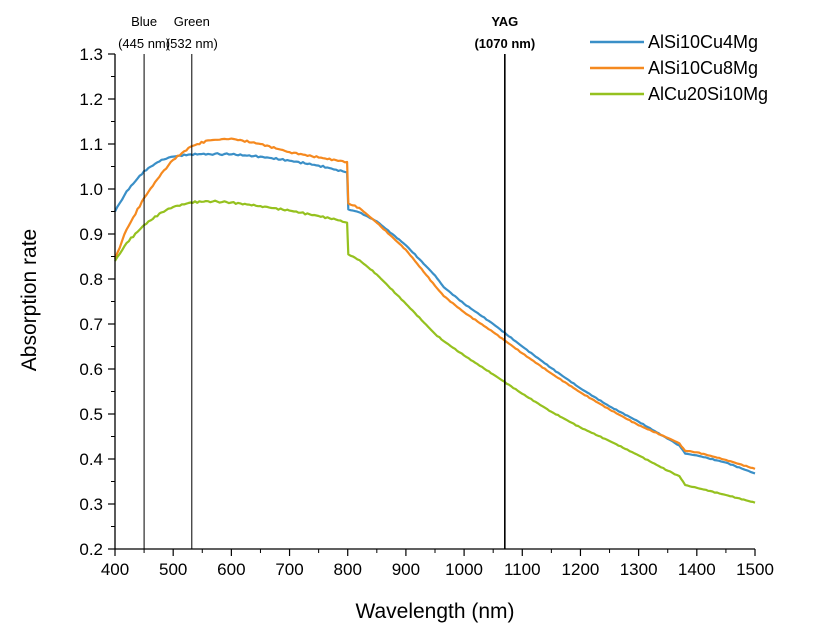 This screenshot has height=628, width=813. I want to click on x-axis-title: Wavelength (nm), so click(434, 611).